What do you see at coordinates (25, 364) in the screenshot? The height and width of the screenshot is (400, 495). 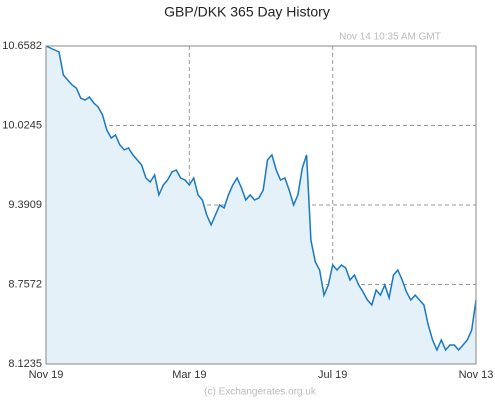 I see `y-tick-label: 8.1235` at bounding box center [25, 364].